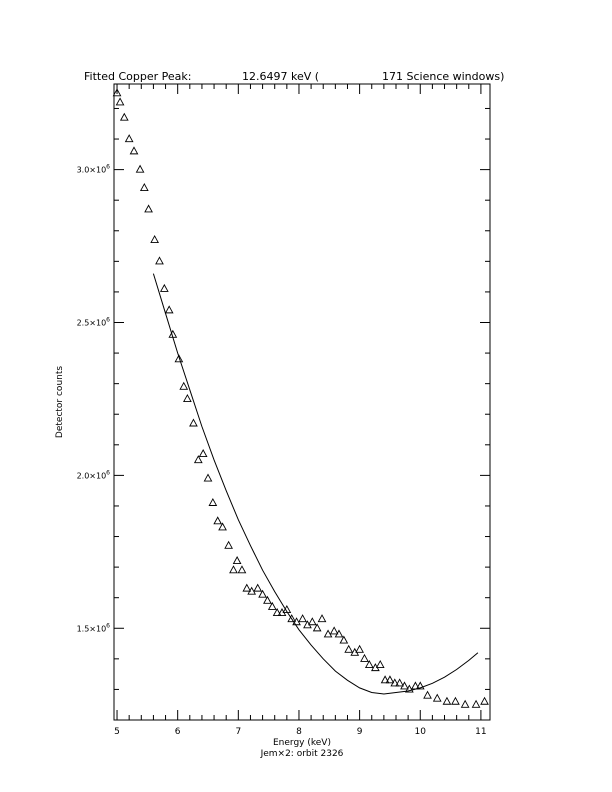  I want to click on x-tick-label: 9, so click(360, 732).